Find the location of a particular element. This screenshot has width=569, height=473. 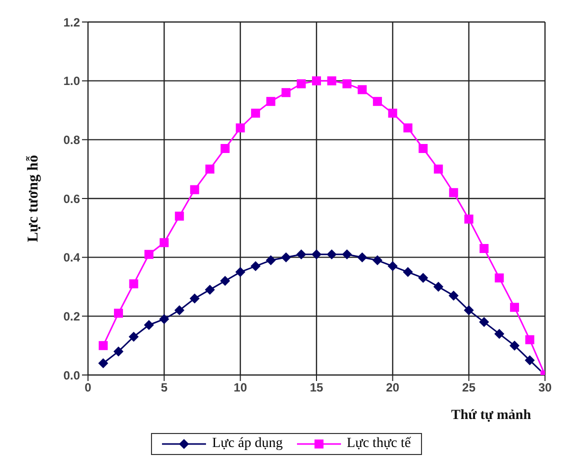

legend-label: Lực áp dụng is located at coordinates (247, 444).